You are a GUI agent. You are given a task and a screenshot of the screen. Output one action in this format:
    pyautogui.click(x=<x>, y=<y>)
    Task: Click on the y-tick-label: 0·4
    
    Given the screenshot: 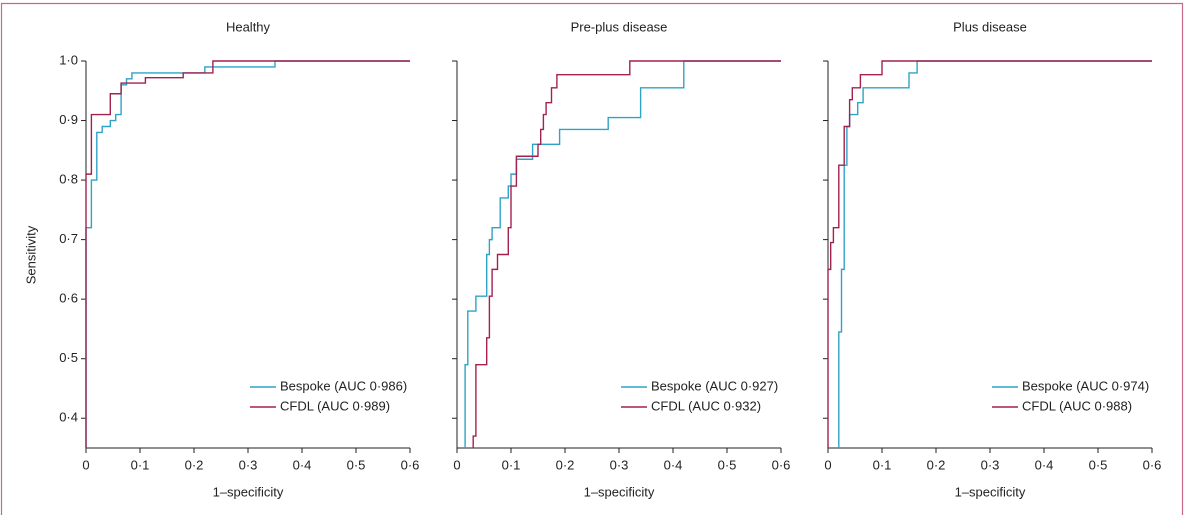 What is the action you would take?
    pyautogui.click(x=68, y=417)
    